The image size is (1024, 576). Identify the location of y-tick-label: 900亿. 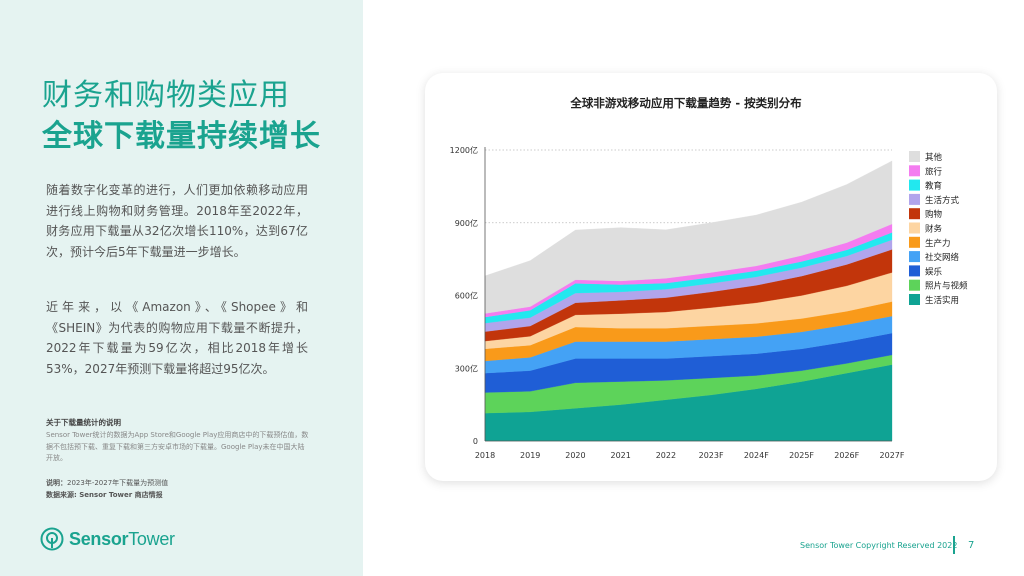
(466, 223).